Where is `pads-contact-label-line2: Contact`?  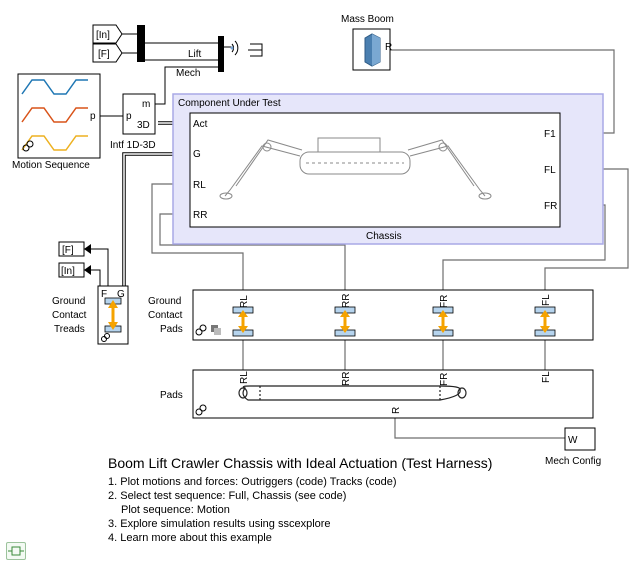
pads-contact-label-line2: Contact is located at coordinates (165, 315).